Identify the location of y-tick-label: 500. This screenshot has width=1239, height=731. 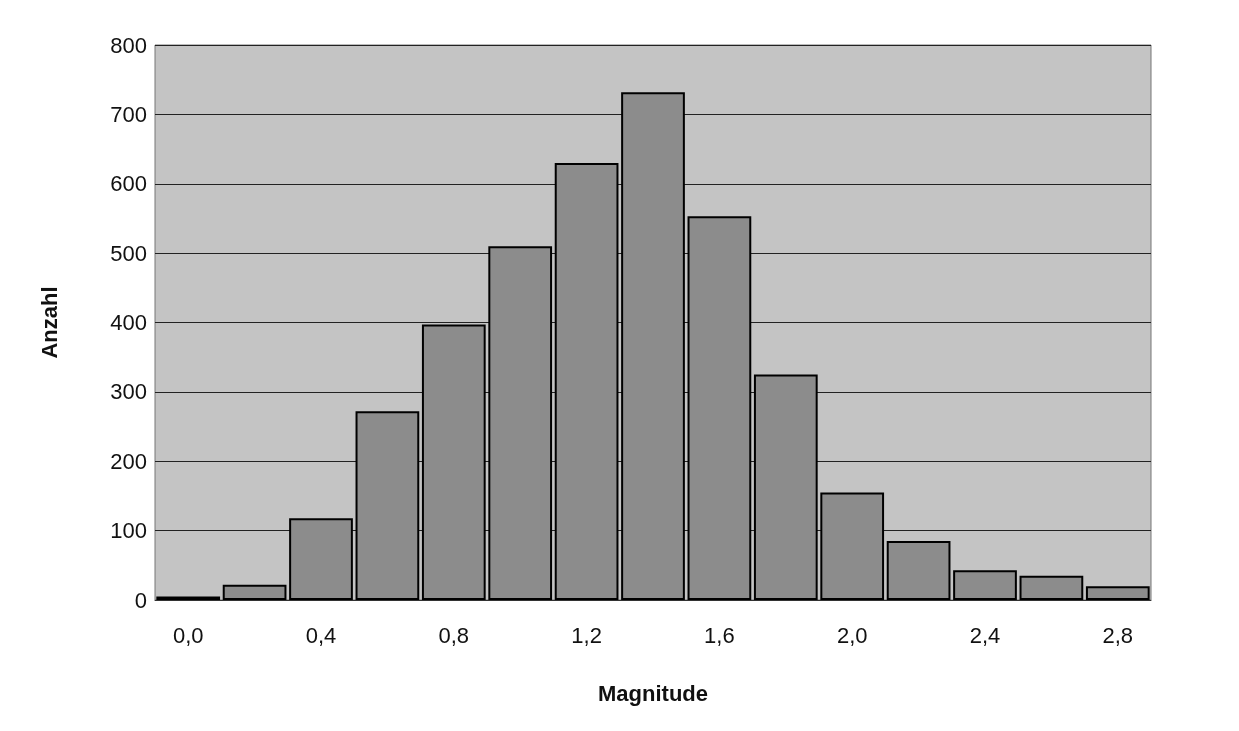
(128, 253).